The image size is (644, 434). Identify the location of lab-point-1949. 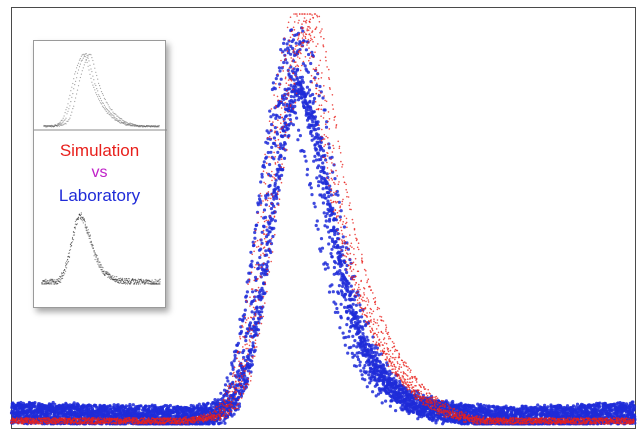
(327, 227).